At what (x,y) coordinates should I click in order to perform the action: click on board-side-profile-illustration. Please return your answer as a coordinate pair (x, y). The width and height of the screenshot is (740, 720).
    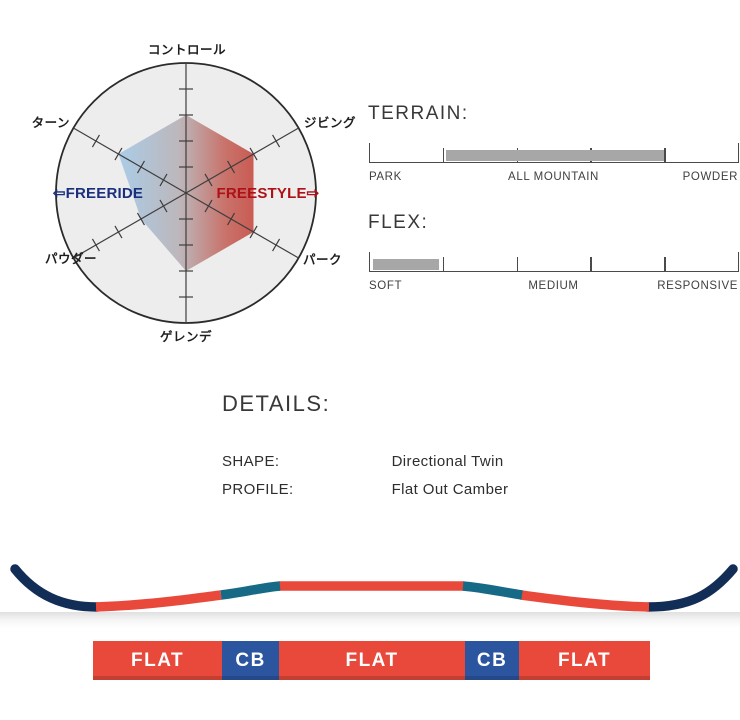
    Looking at the image, I should click on (374, 588).